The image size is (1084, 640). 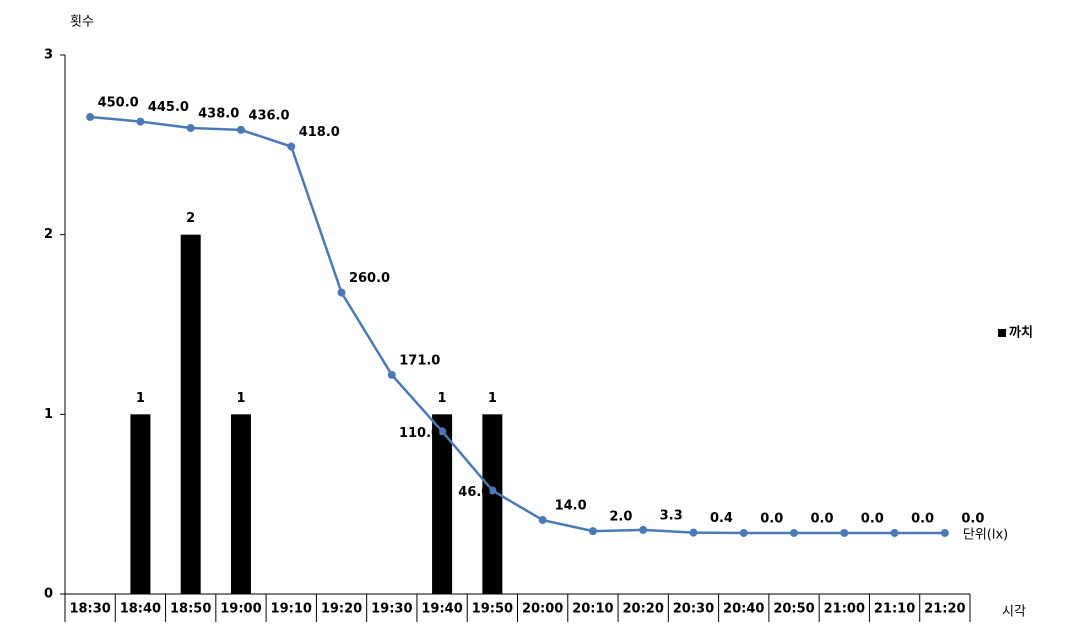 What do you see at coordinates (693, 609) in the screenshot?
I see `x-tick-label: 20:30` at bounding box center [693, 609].